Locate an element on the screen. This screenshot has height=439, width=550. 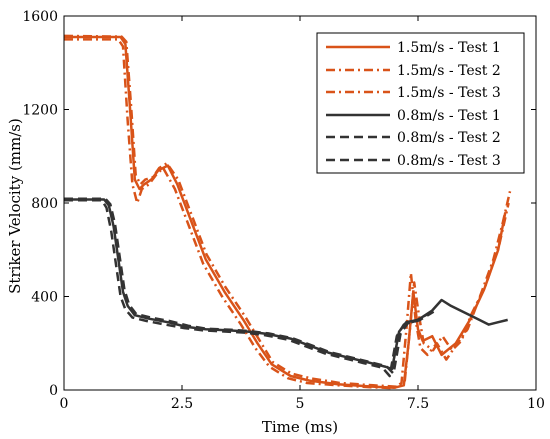
y-axis-label: Striker Velocity (mm/s) is located at coordinates (15, 206).